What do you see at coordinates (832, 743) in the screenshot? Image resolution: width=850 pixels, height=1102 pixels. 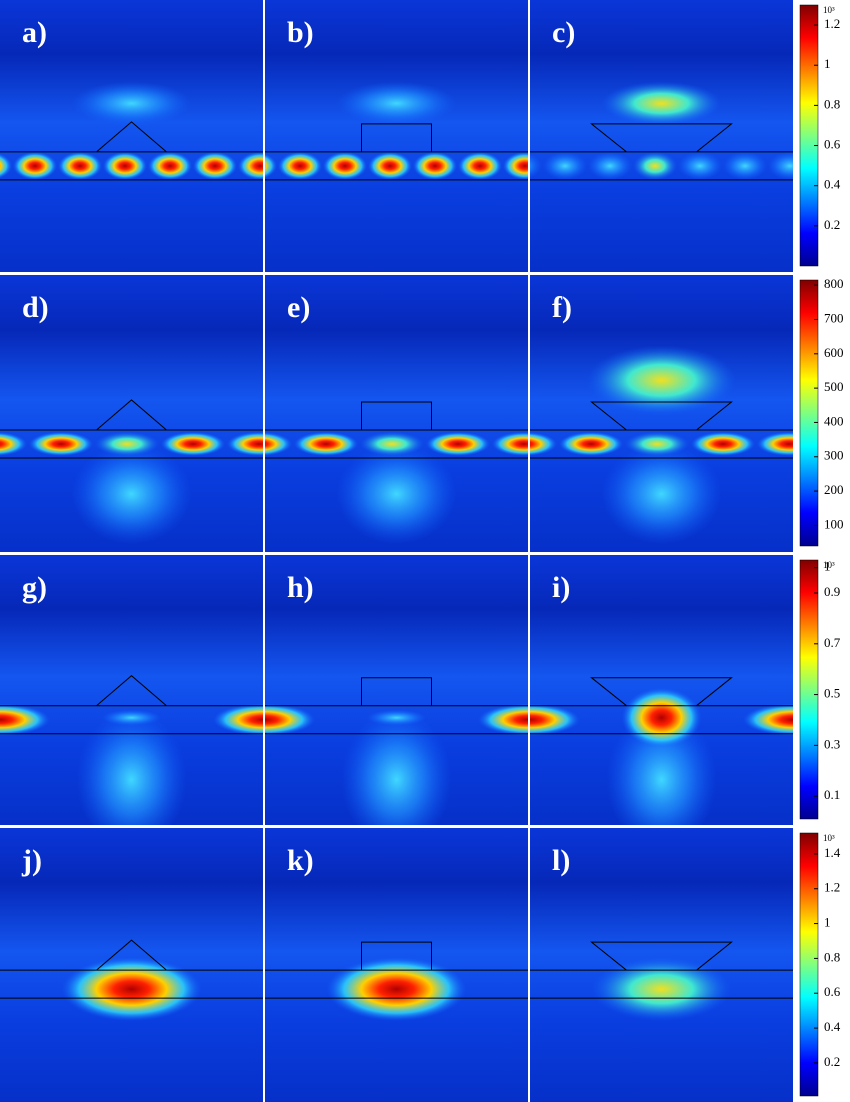 I see `colorbar-tick-label: 0.3` at bounding box center [832, 743].